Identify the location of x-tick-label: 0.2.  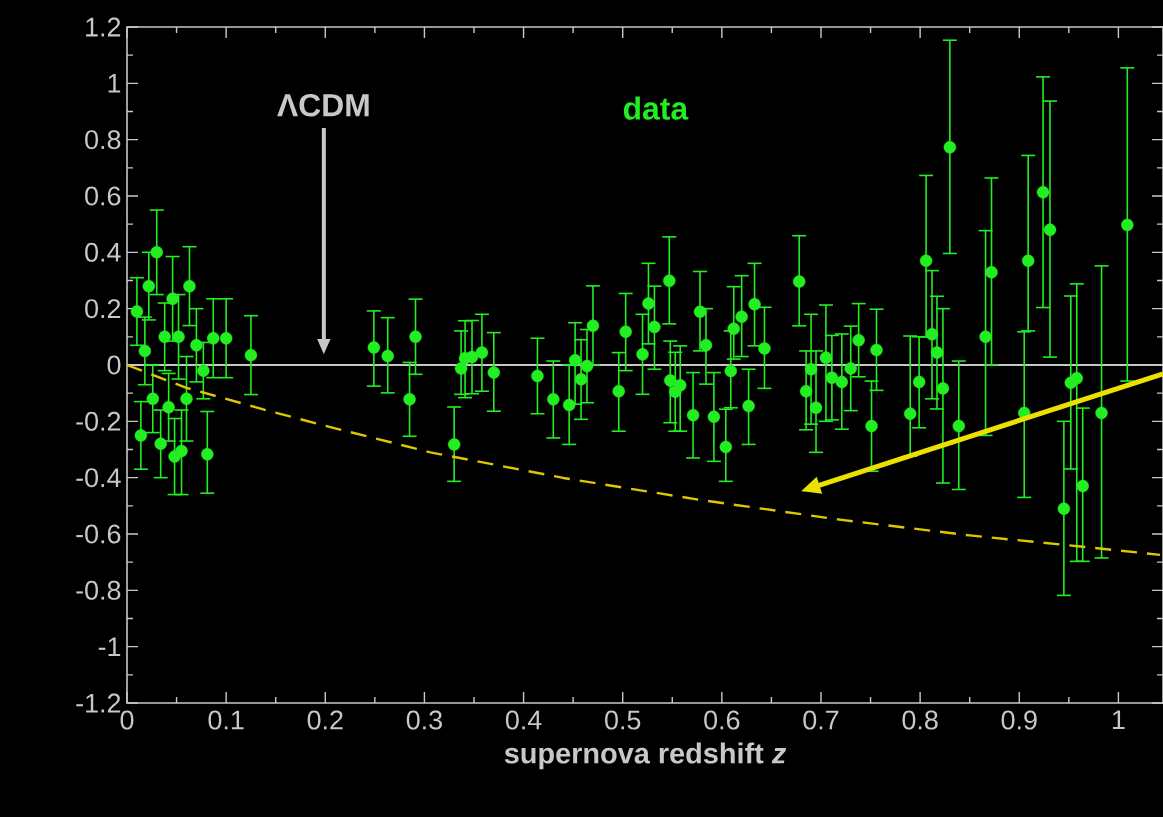
(325, 720).